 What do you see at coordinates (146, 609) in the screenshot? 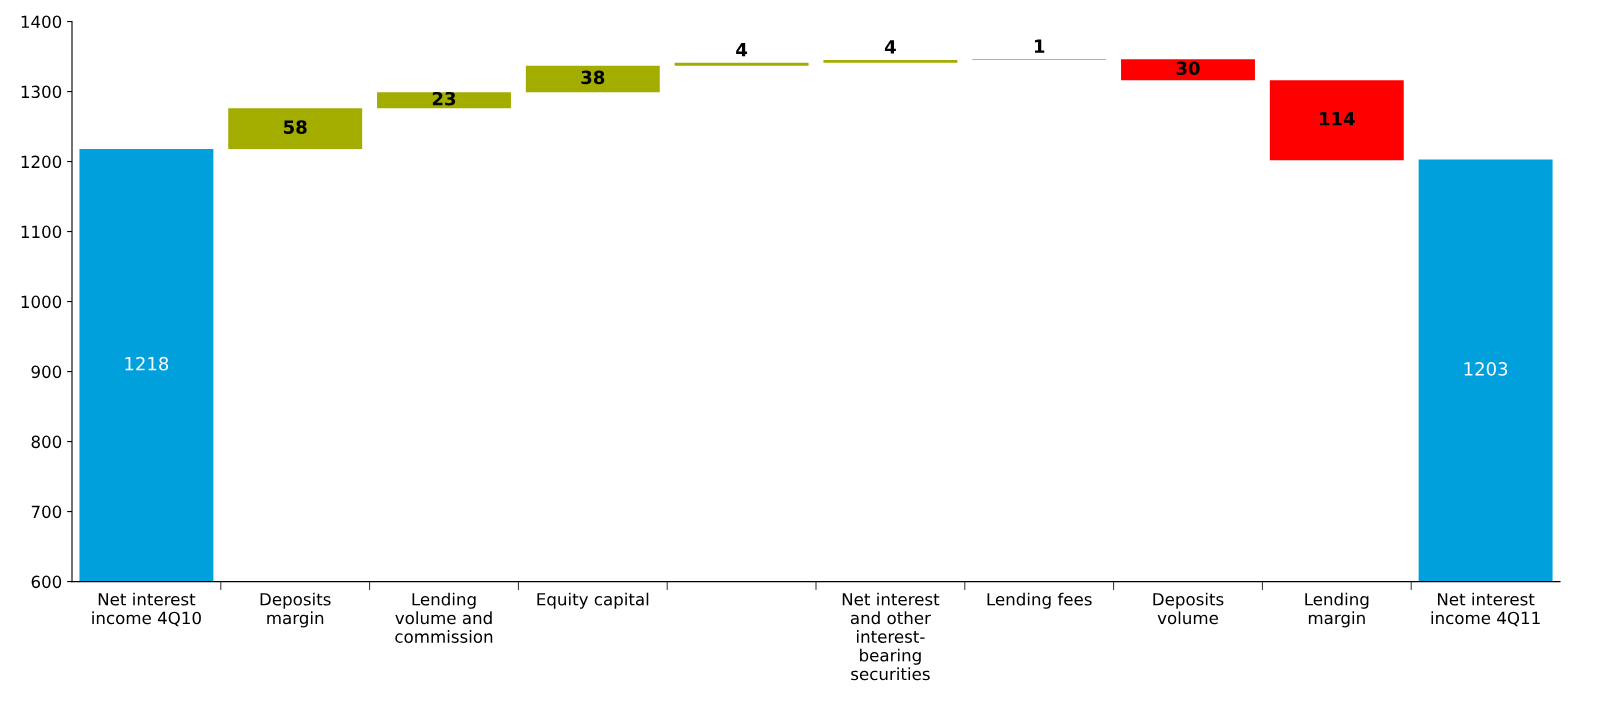
I see `x-tick-label: Net interest income 4Q10` at bounding box center [146, 609].